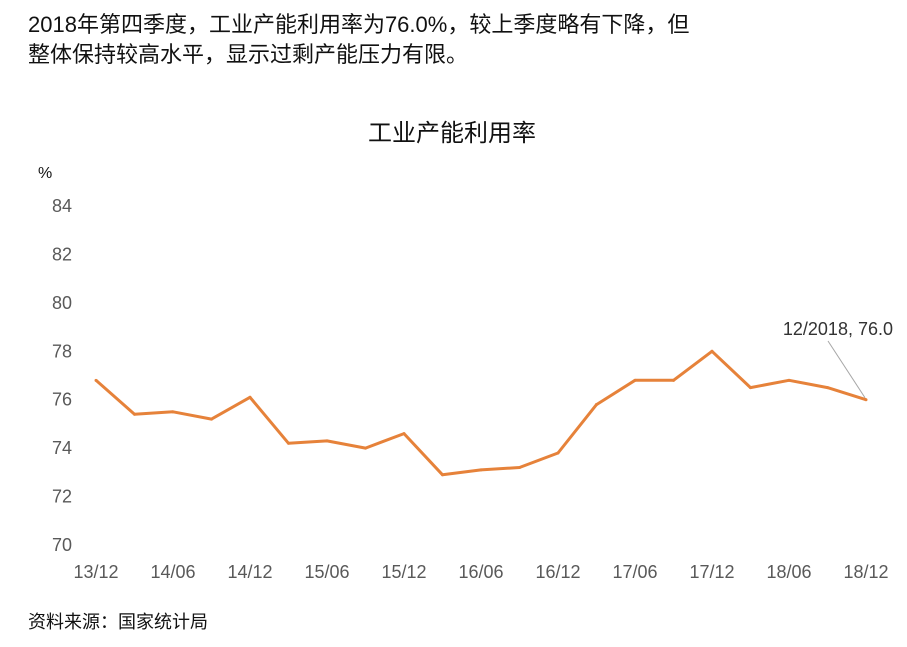 This screenshot has width=907, height=647. I want to click on x-tick-label: 13/12, so click(95, 572).